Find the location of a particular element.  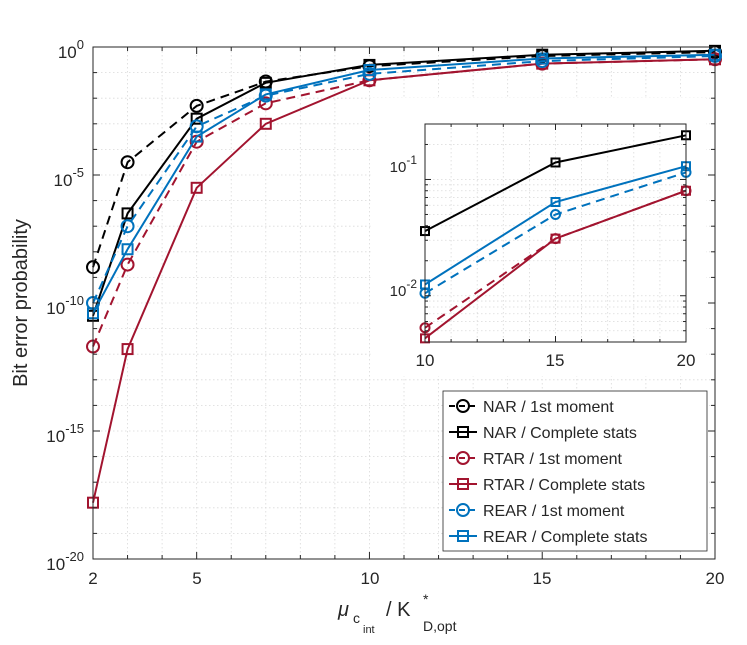

x-tick-labels: 2 5 10 15 20 is located at coordinates (406, 578).